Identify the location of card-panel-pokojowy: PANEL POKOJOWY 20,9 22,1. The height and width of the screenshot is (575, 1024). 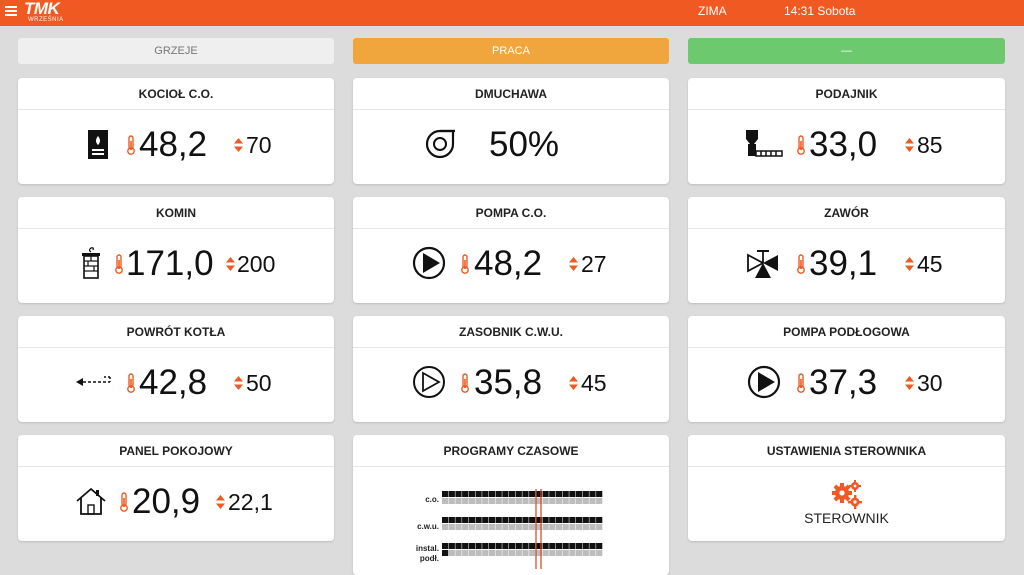
(176, 488).